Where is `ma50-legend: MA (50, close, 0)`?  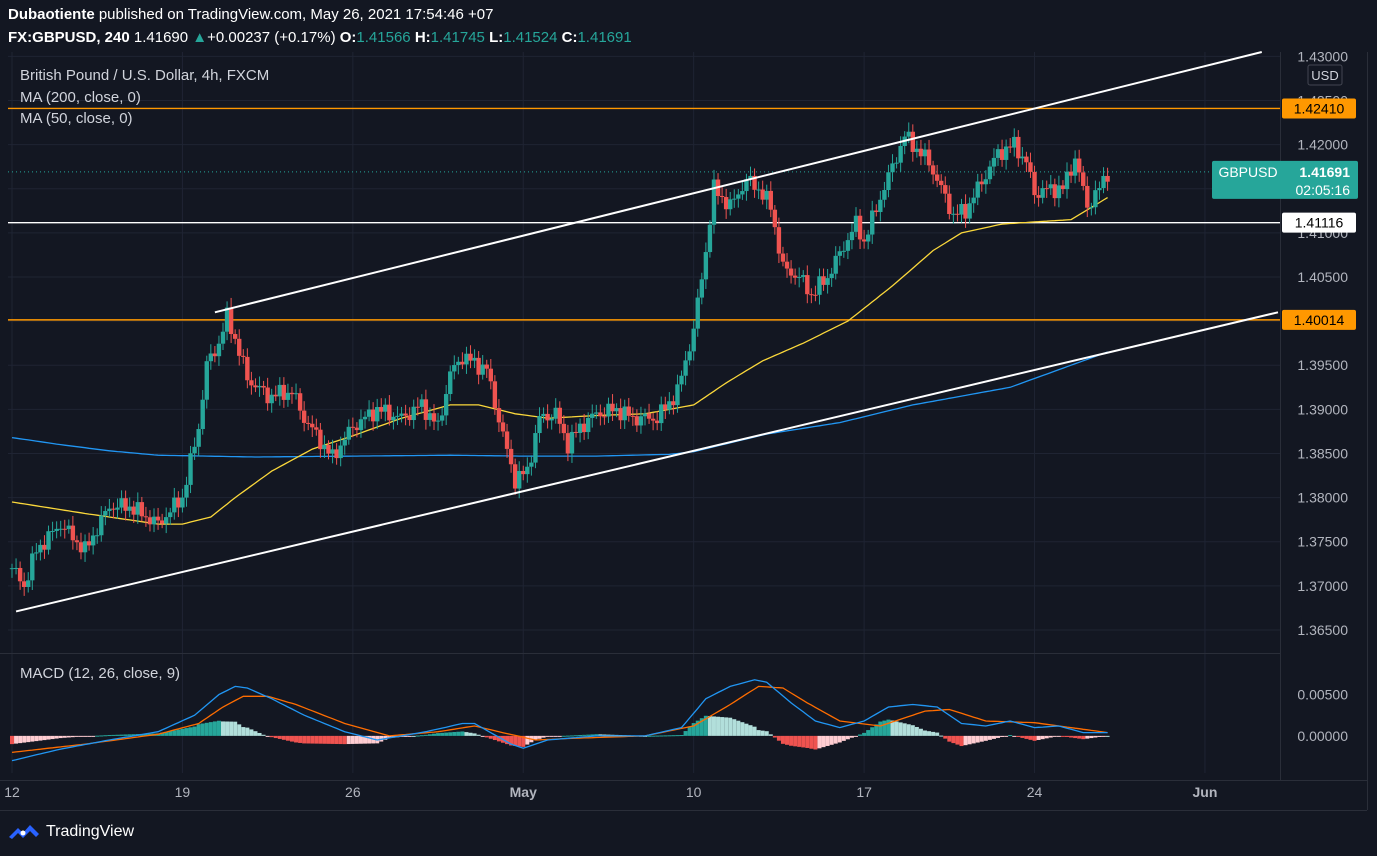 ma50-legend: MA (50, close, 0) is located at coordinates (76, 118).